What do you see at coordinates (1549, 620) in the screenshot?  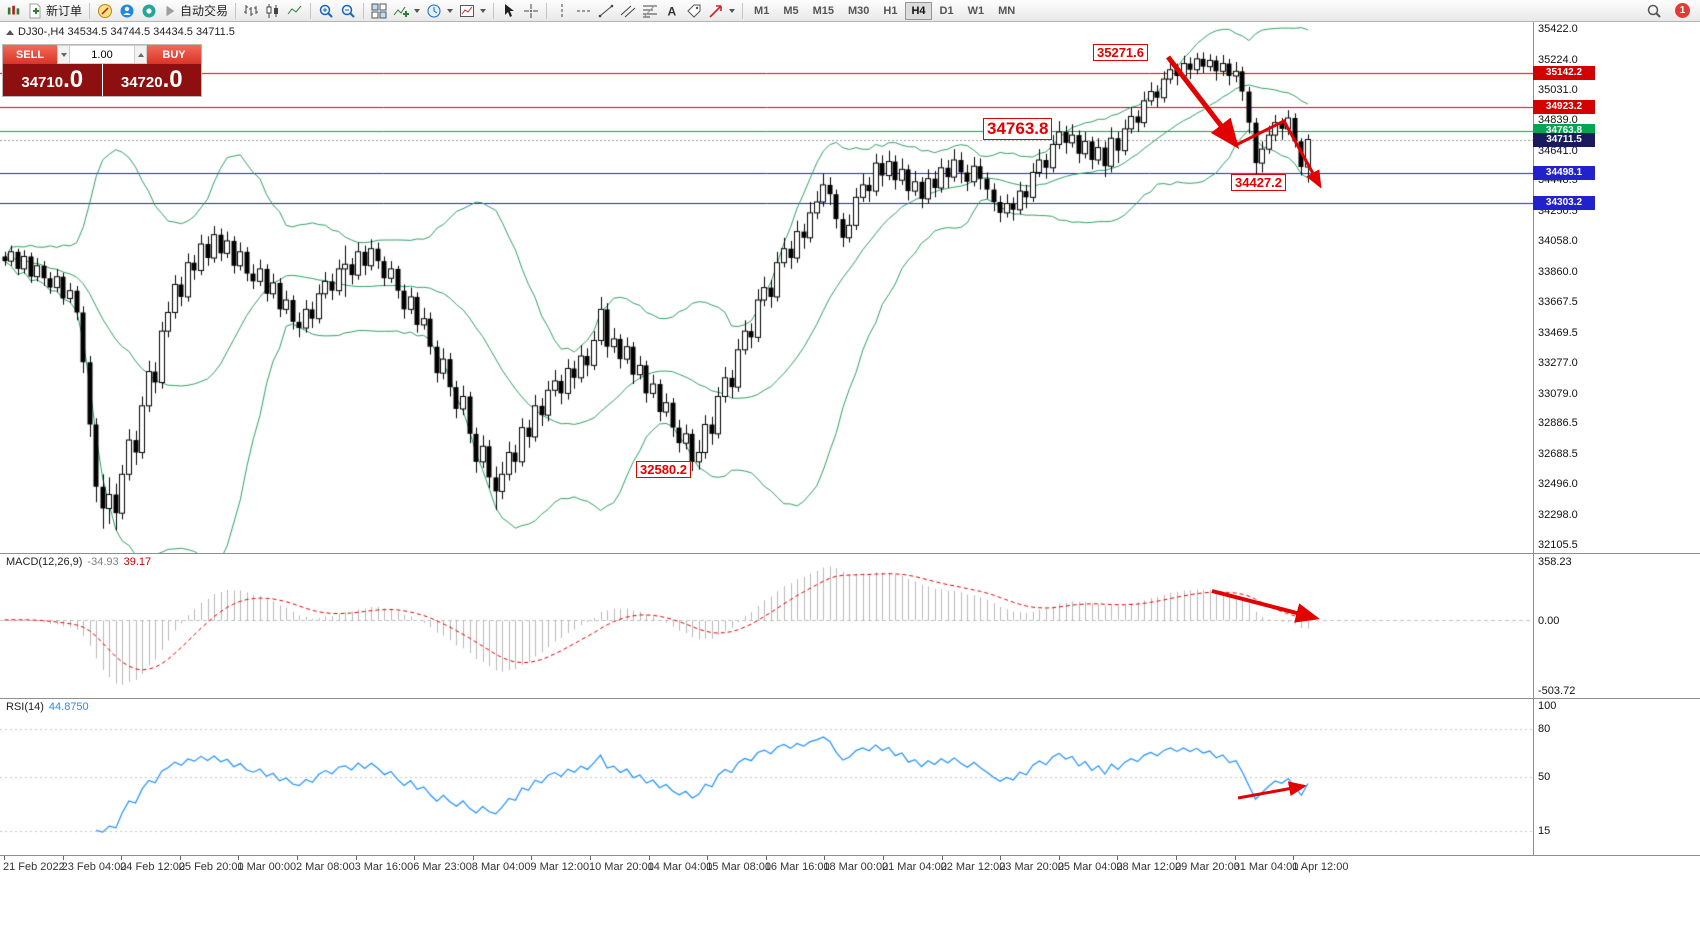 I see `macd-axis-label: 0.00` at bounding box center [1549, 620].